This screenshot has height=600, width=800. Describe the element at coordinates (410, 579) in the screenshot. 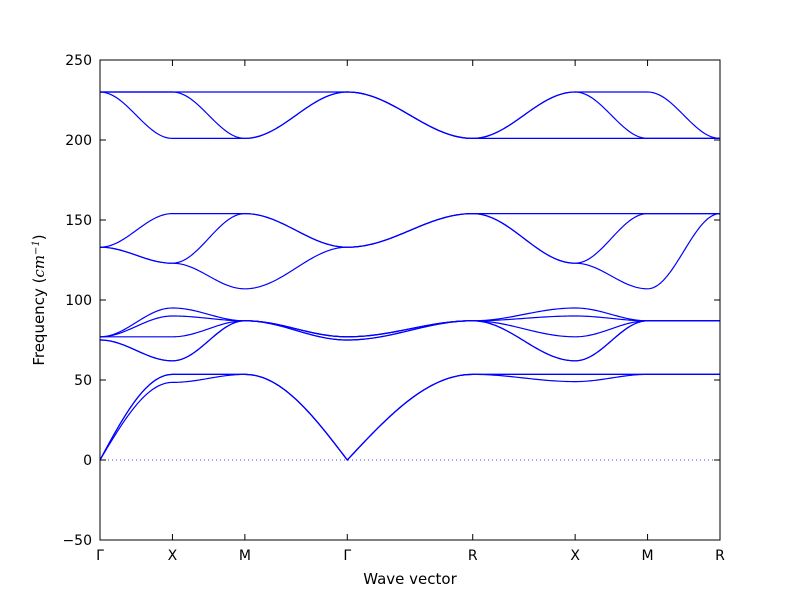

I see `x-axis-label: Wave vector` at that location.